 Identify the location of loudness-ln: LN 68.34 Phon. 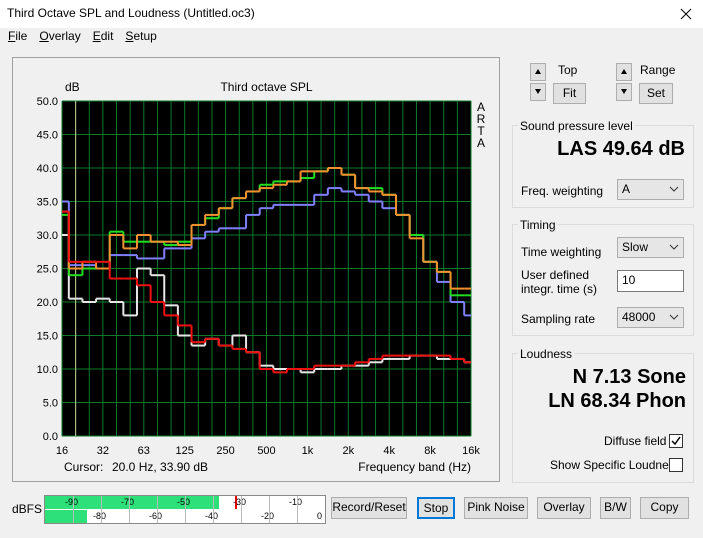
(617, 401).